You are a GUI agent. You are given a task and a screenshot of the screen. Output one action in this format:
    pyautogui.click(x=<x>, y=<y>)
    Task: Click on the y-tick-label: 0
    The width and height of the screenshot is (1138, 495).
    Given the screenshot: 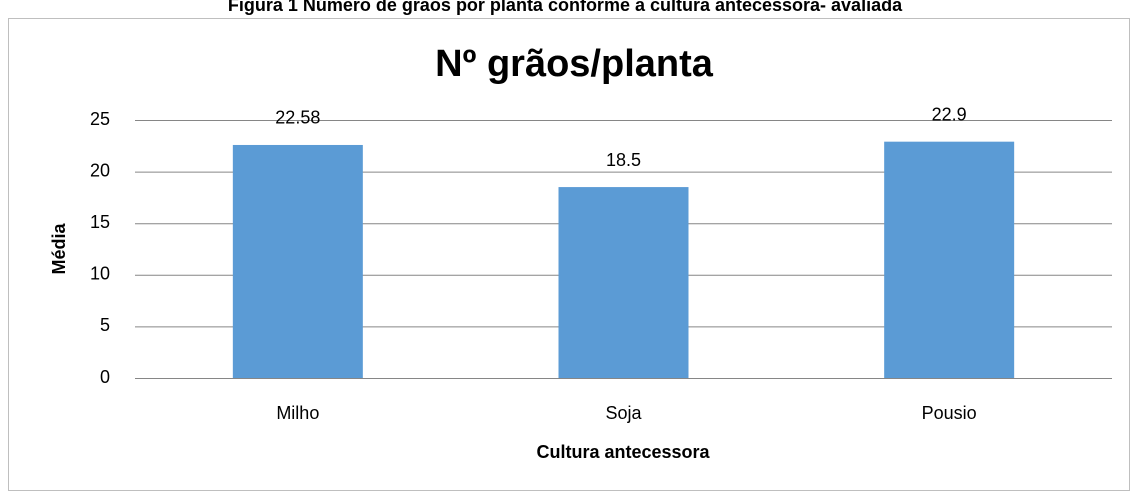 What is the action you would take?
    pyautogui.click(x=105, y=377)
    